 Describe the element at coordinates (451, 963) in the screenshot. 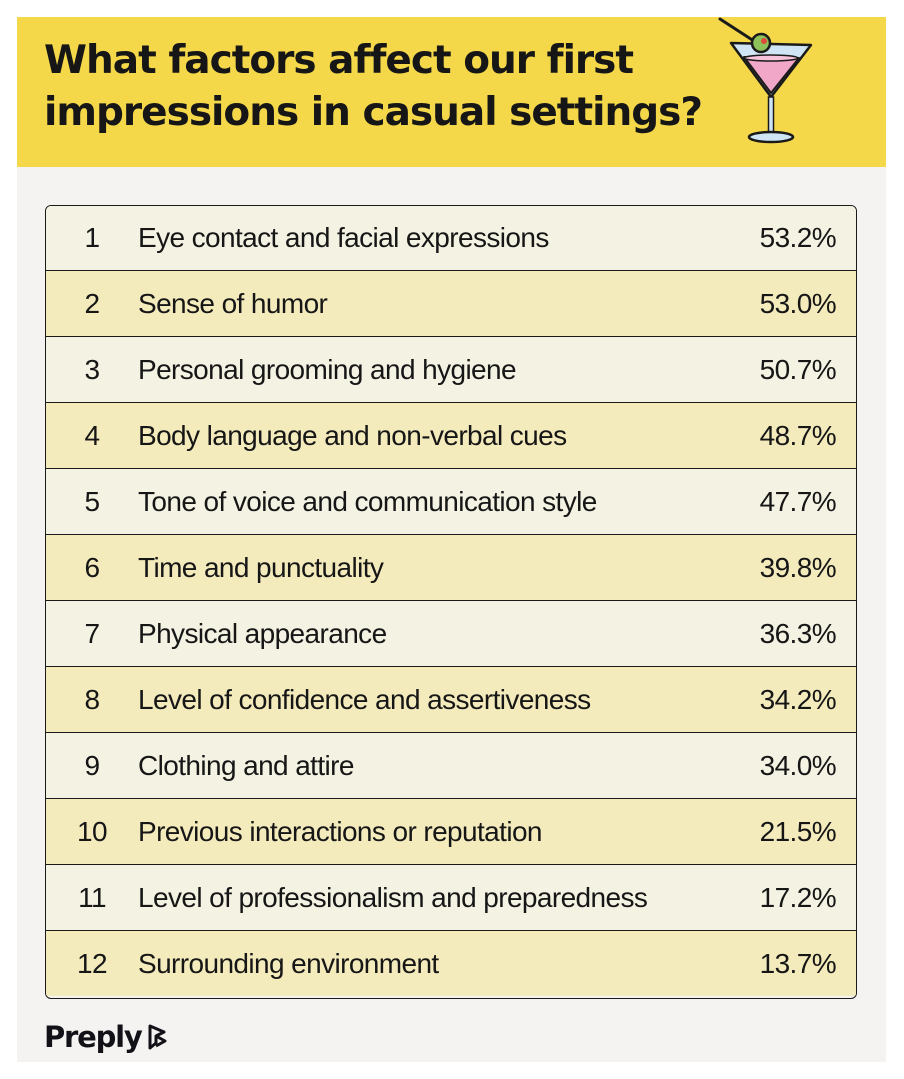

I see `table-row: 12 Surrounding environment 13.7%` at that location.